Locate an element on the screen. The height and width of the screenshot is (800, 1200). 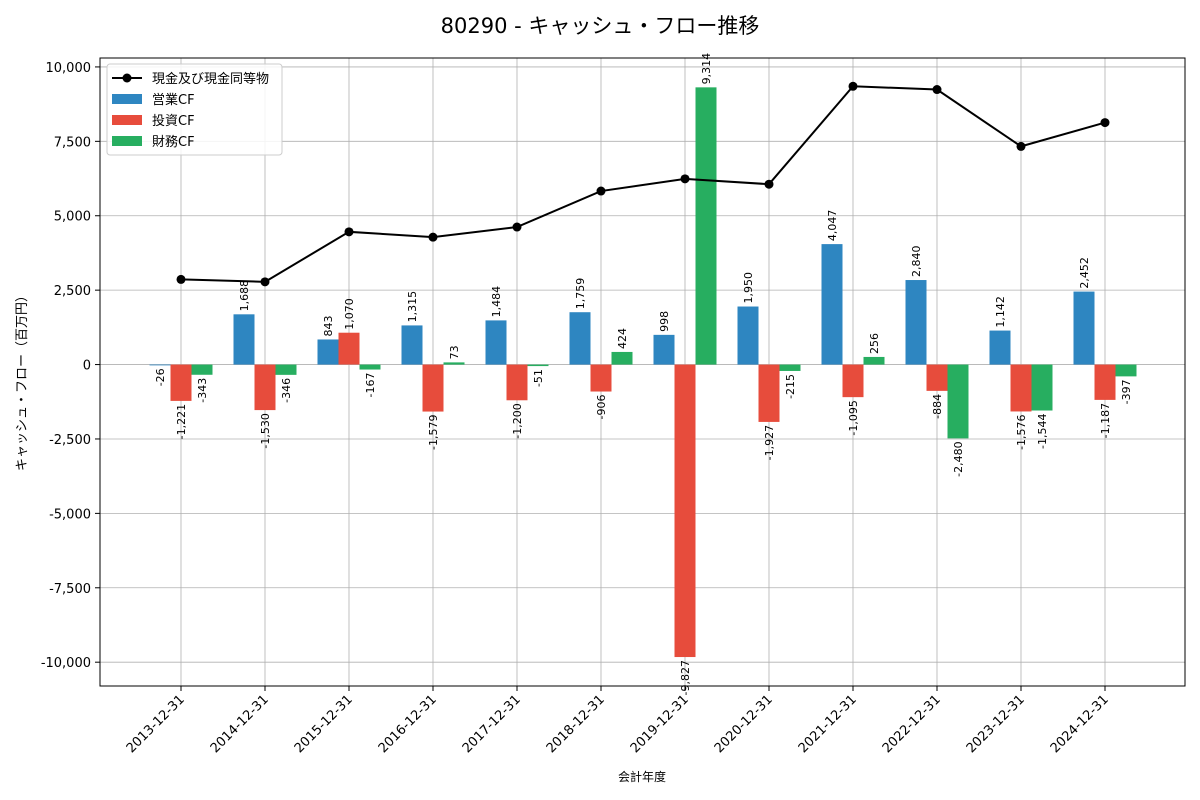
bar-value-label: -1,530 is located at coordinates (265, 430).